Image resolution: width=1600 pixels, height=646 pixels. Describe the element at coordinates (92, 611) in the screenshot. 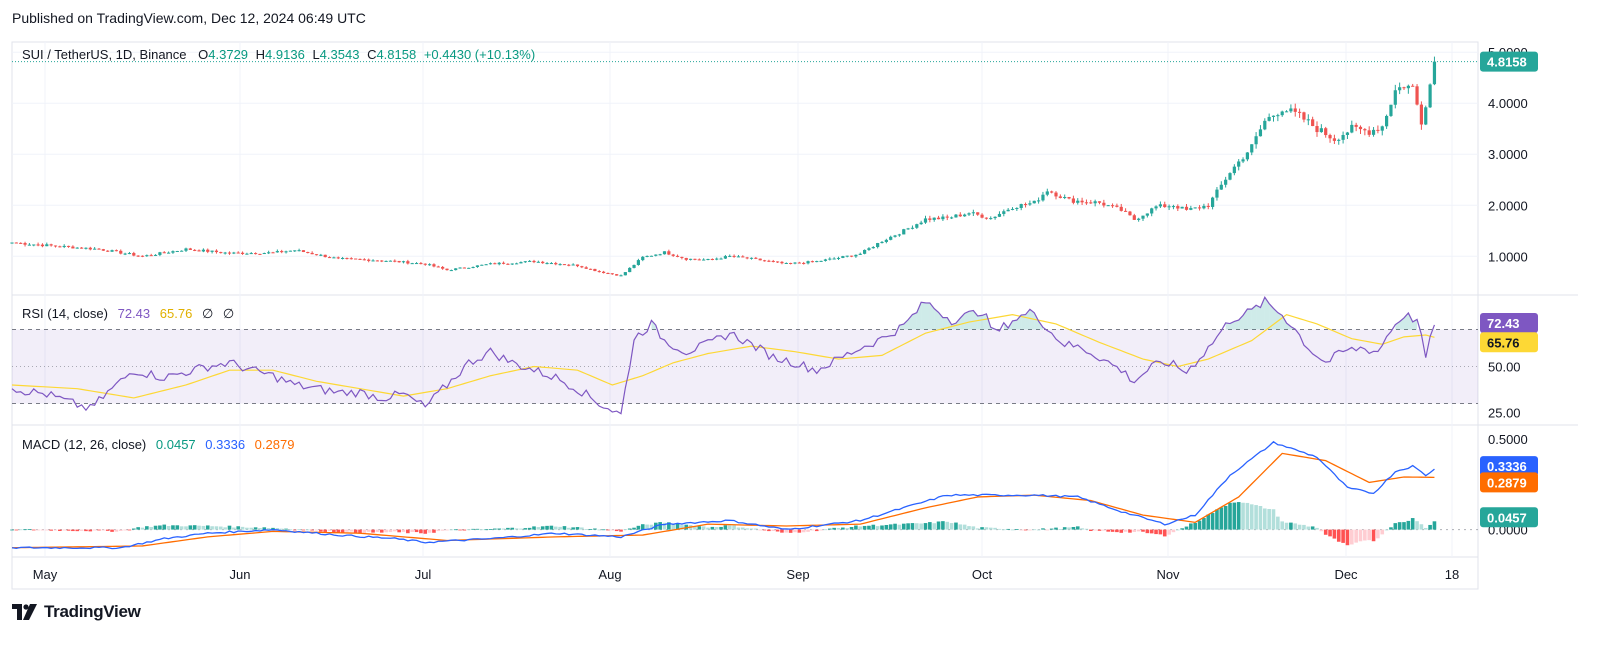

I see `tradingview-logo-text: TradingView` at that location.